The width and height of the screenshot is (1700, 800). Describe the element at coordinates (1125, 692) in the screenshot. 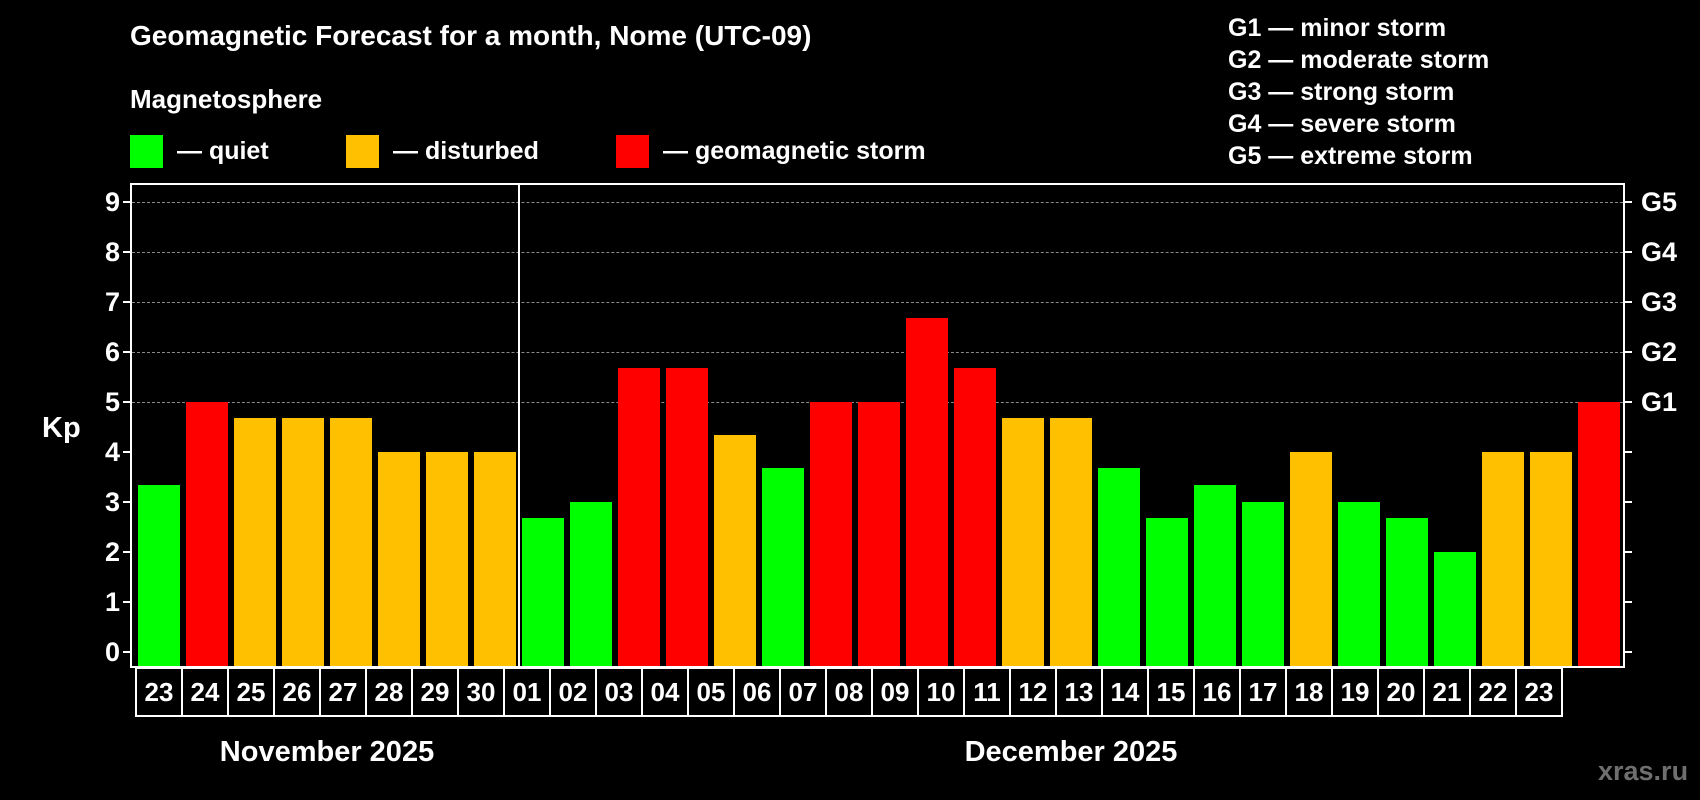

I see `day-label: 14` at that location.